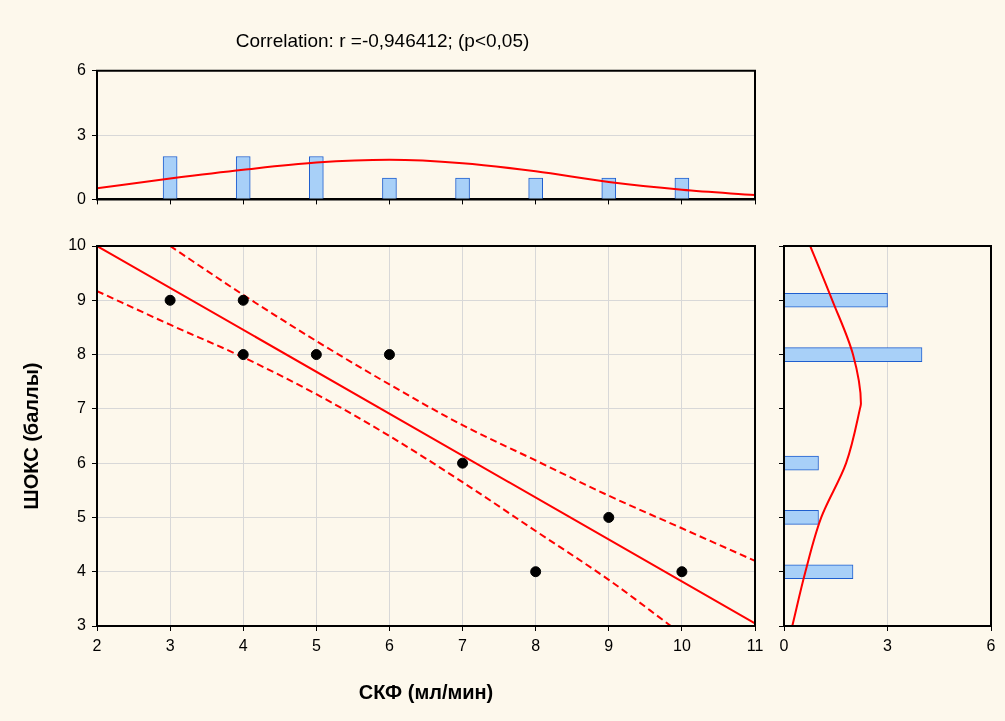  I want to click on y-tick-label: 0, so click(82, 198).